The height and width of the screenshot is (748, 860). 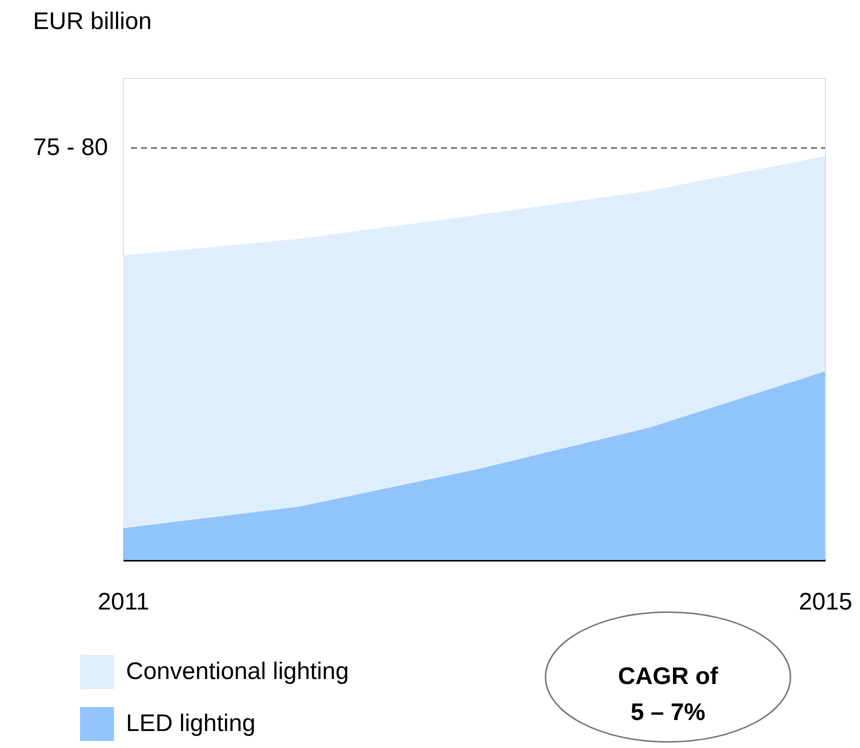 What do you see at coordinates (124, 602) in the screenshot?
I see `x-tick-label: 2011` at bounding box center [124, 602].